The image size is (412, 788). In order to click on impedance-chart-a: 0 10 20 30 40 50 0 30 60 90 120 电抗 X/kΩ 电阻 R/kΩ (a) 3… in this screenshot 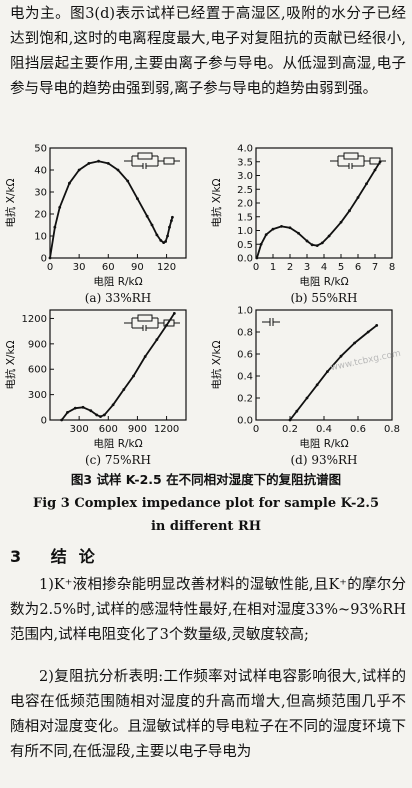, I will do `click(103, 222)`.